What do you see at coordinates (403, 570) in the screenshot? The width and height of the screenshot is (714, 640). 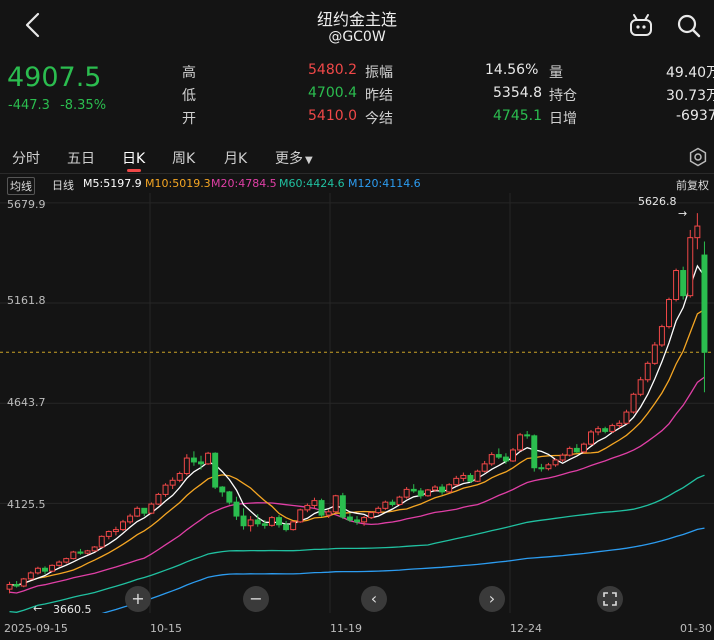 I see `ma120-line` at bounding box center [403, 570].